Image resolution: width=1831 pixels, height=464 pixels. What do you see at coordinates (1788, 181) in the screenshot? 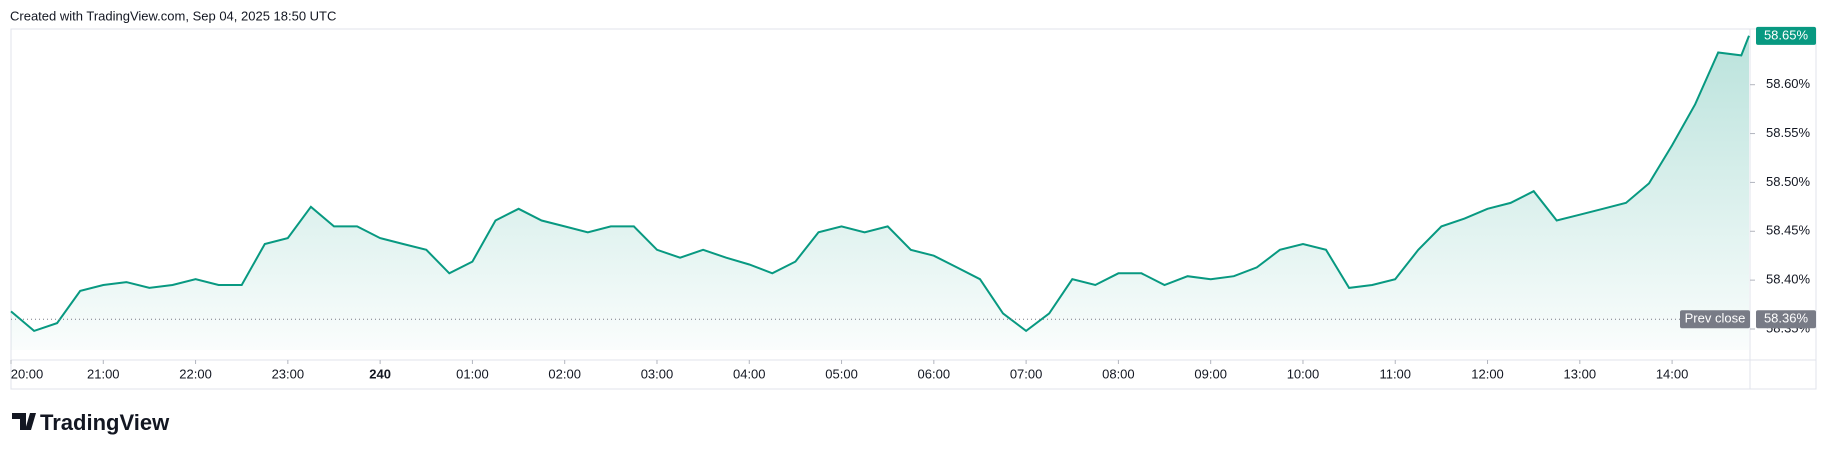
I see `y-tick-label: 58.50%` at bounding box center [1788, 181].